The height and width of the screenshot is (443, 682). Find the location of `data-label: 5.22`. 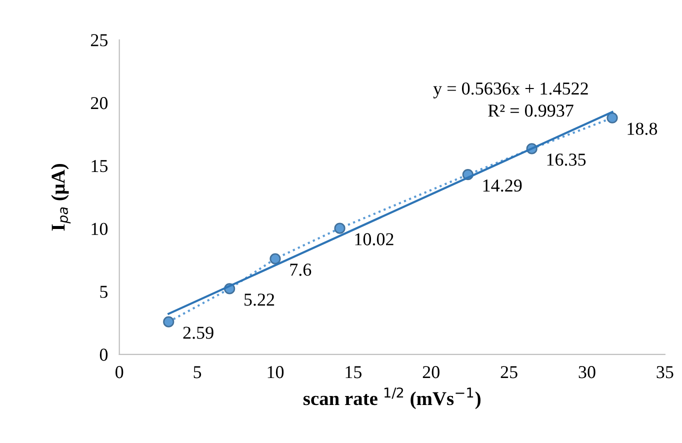

data-label: 5.22 is located at coordinates (259, 300).